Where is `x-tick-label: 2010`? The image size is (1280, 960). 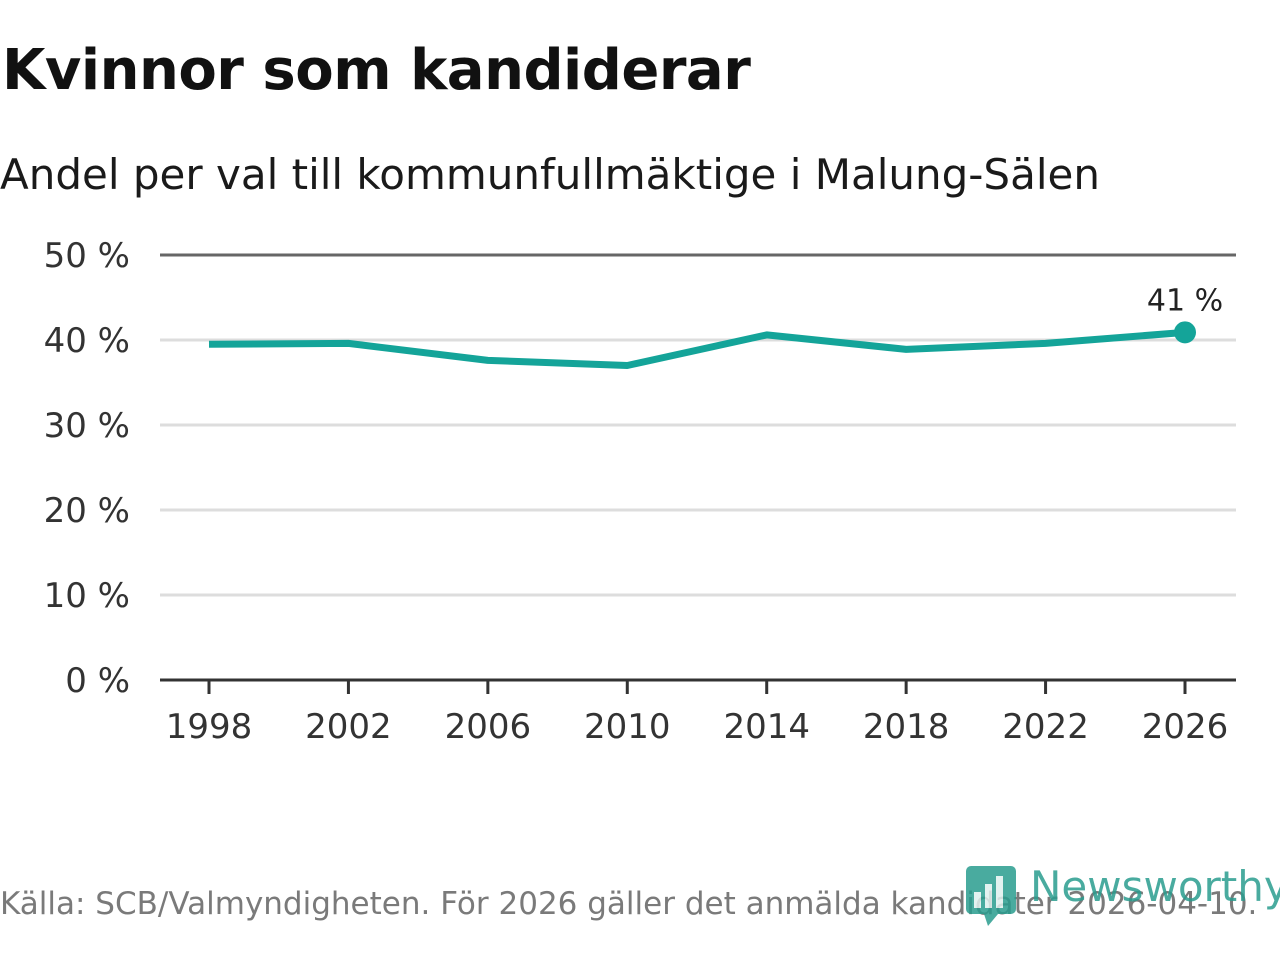
x-tick-label: 2010 is located at coordinates (627, 727).